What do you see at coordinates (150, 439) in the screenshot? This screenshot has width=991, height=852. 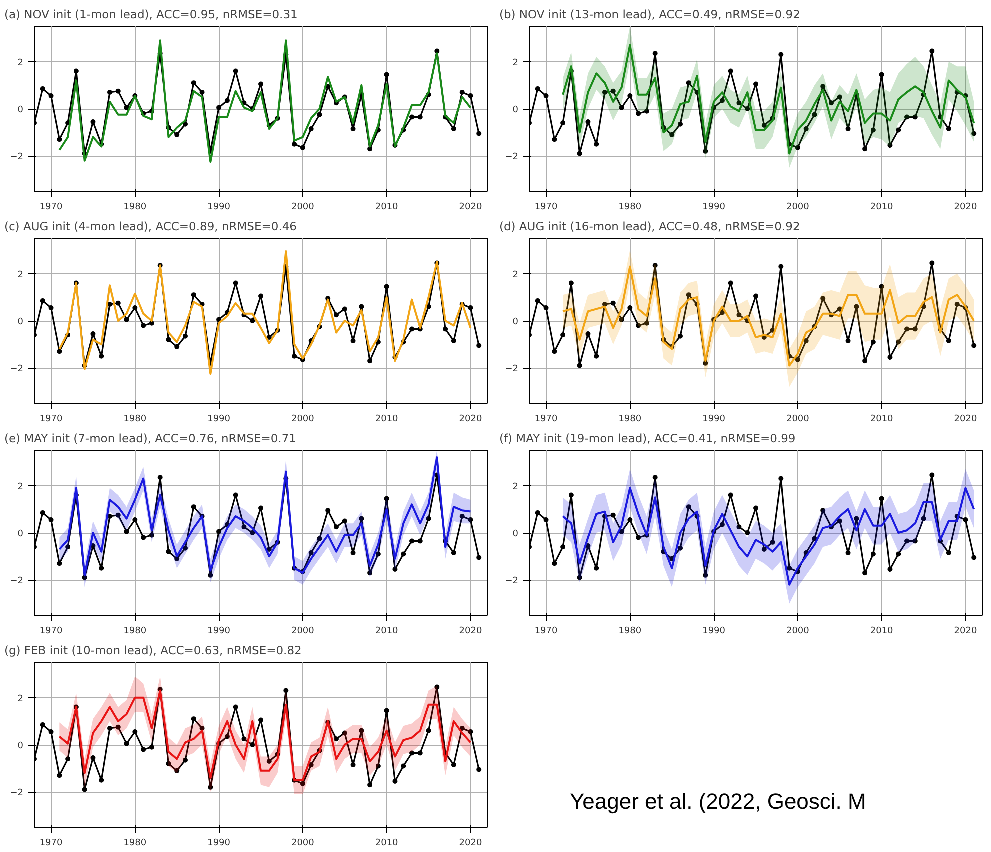 I see `chart-title: (e) MAY init (7-mon lead), ACC=0.76, nRMSE=0.71` at bounding box center [150, 439].